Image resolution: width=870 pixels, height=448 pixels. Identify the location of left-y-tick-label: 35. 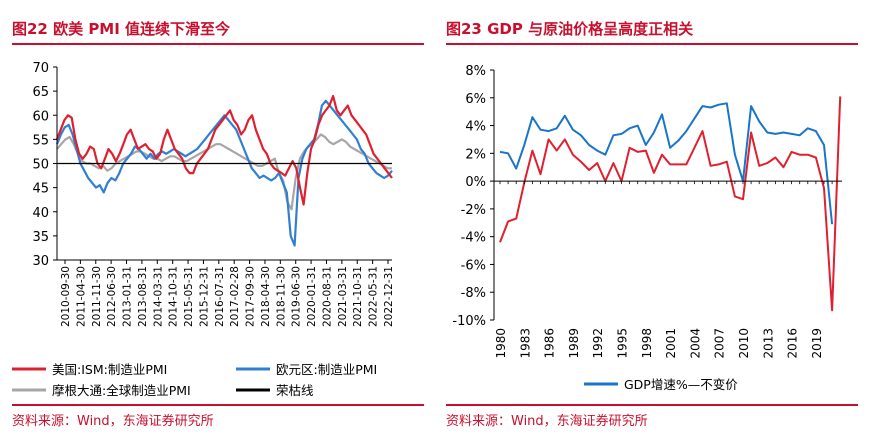
(40, 237).